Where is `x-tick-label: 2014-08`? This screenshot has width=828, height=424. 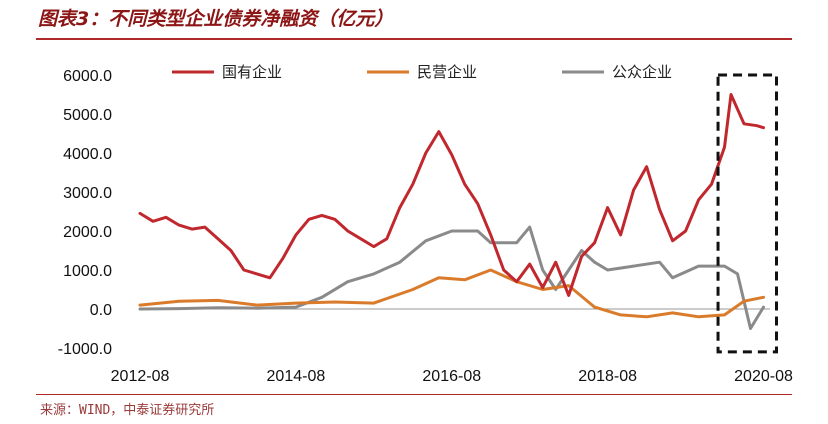 x-tick-label: 2014-08 is located at coordinates (296, 376).